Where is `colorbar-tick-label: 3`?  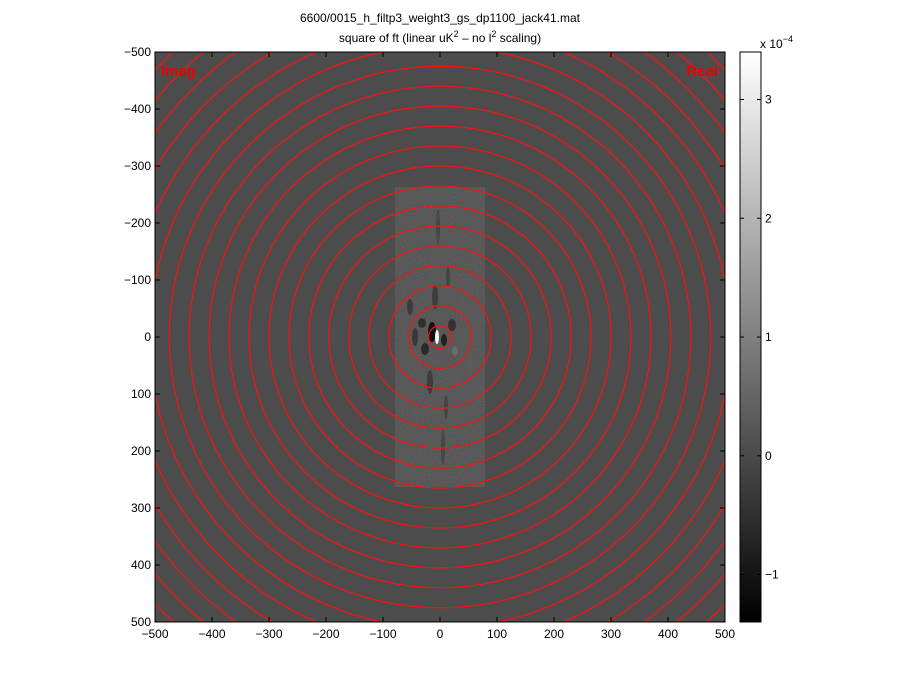
colorbar-tick-label: 3 is located at coordinates (768, 100).